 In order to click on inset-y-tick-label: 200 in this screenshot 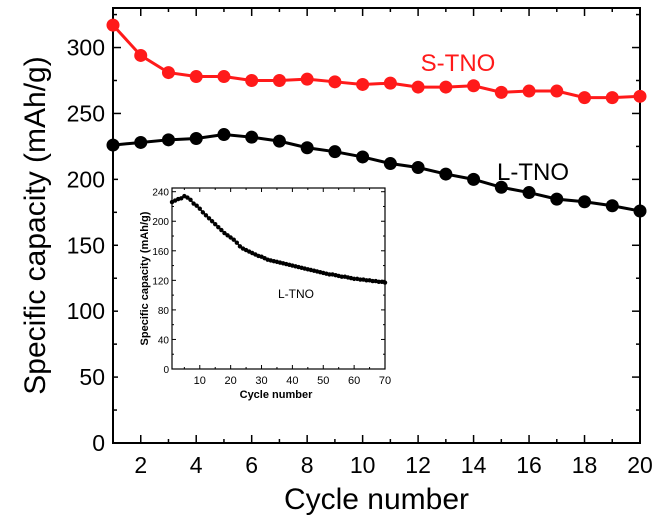, I will do `click(160, 222)`.